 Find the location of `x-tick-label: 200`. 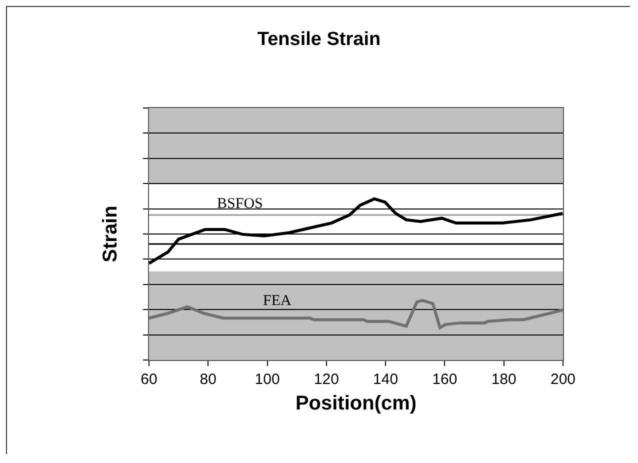

x-tick-label: 200 is located at coordinates (563, 379).